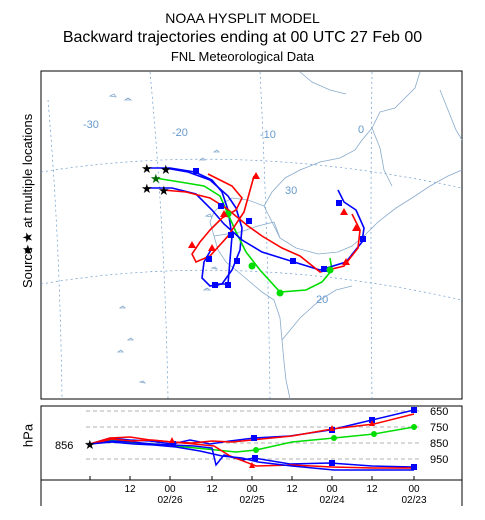  What do you see at coordinates (242, 56) in the screenshot?
I see `meteorological-data-label: FNL Meteorological Data` at bounding box center [242, 56].